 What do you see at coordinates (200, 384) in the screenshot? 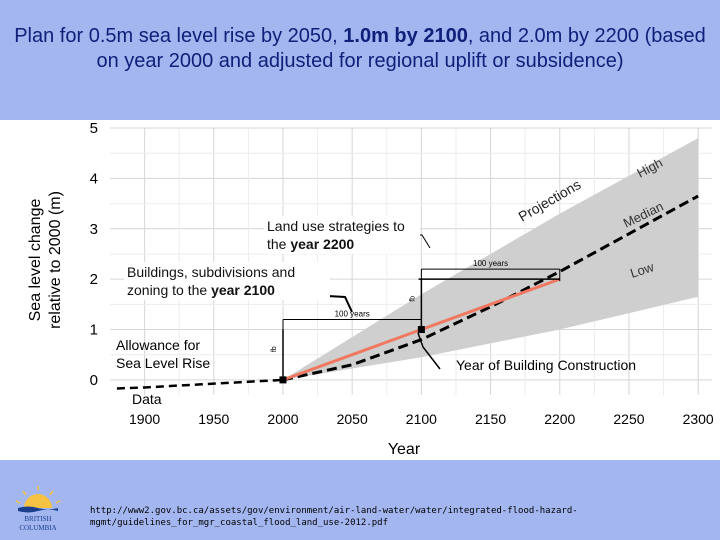
I see `data-series-line` at bounding box center [200, 384].